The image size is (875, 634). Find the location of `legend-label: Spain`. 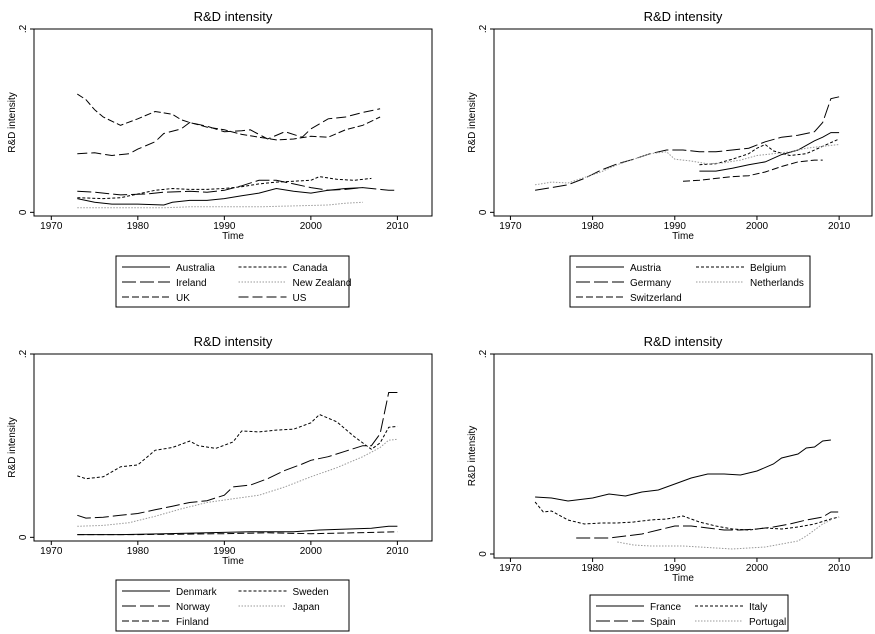

legend-label: Spain is located at coordinates (663, 622).